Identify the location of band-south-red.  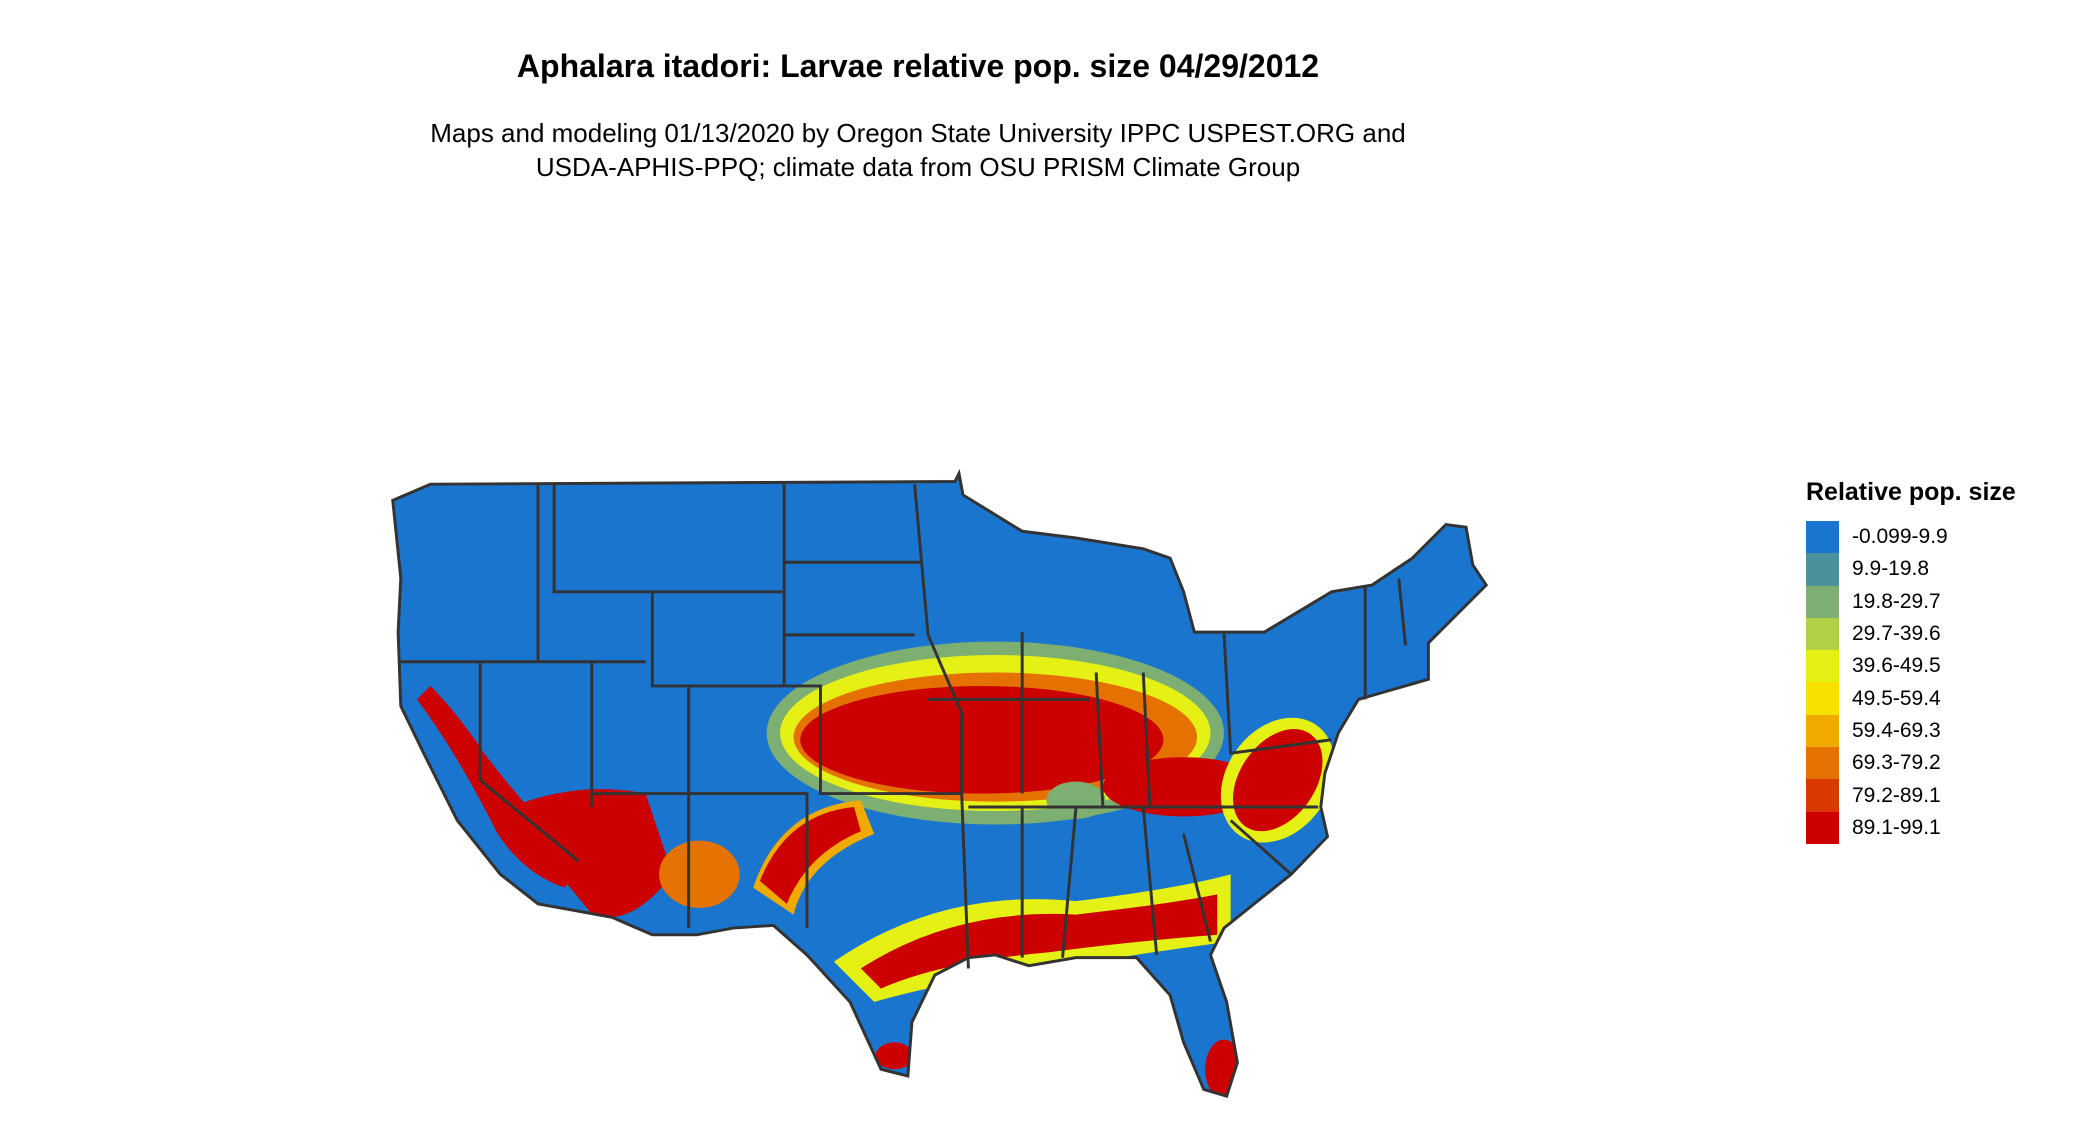
(1039, 941).